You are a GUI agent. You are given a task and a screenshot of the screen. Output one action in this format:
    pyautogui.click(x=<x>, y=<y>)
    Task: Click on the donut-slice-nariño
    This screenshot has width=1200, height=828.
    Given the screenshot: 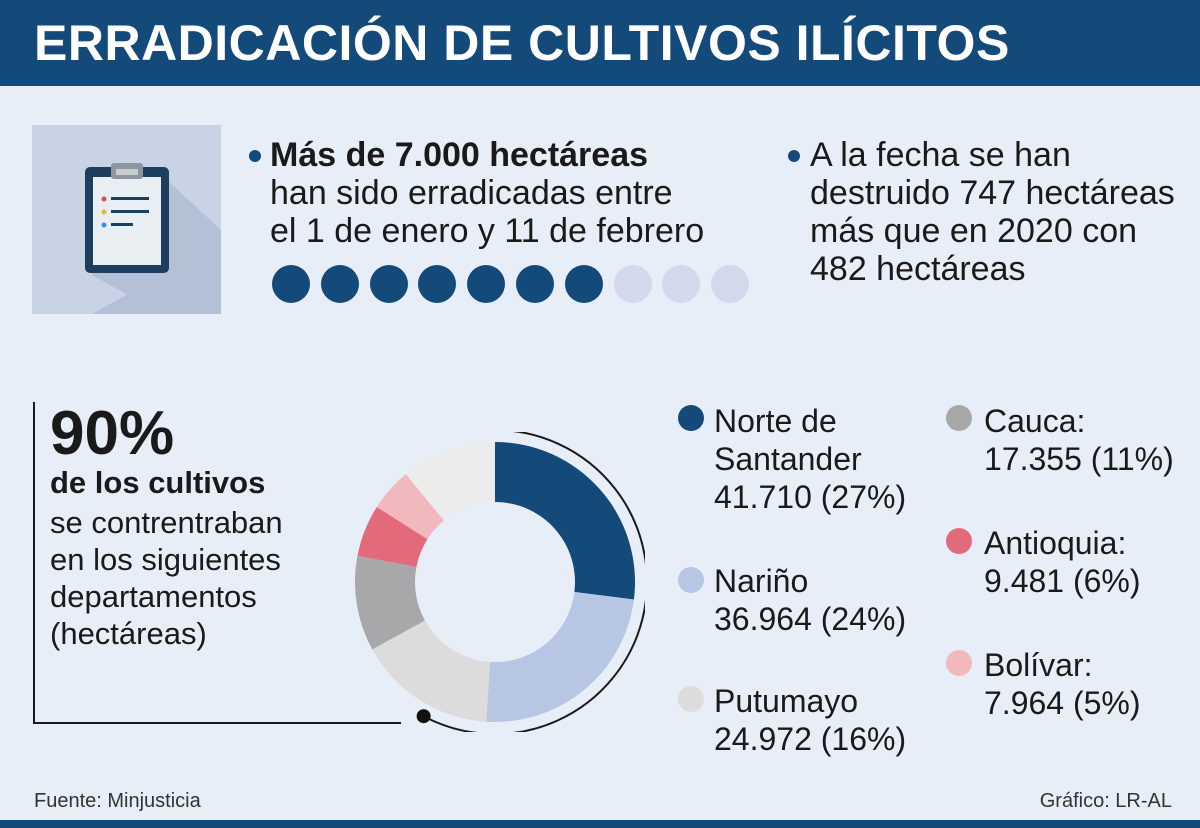 What is the action you would take?
    pyautogui.click(x=560, y=657)
    